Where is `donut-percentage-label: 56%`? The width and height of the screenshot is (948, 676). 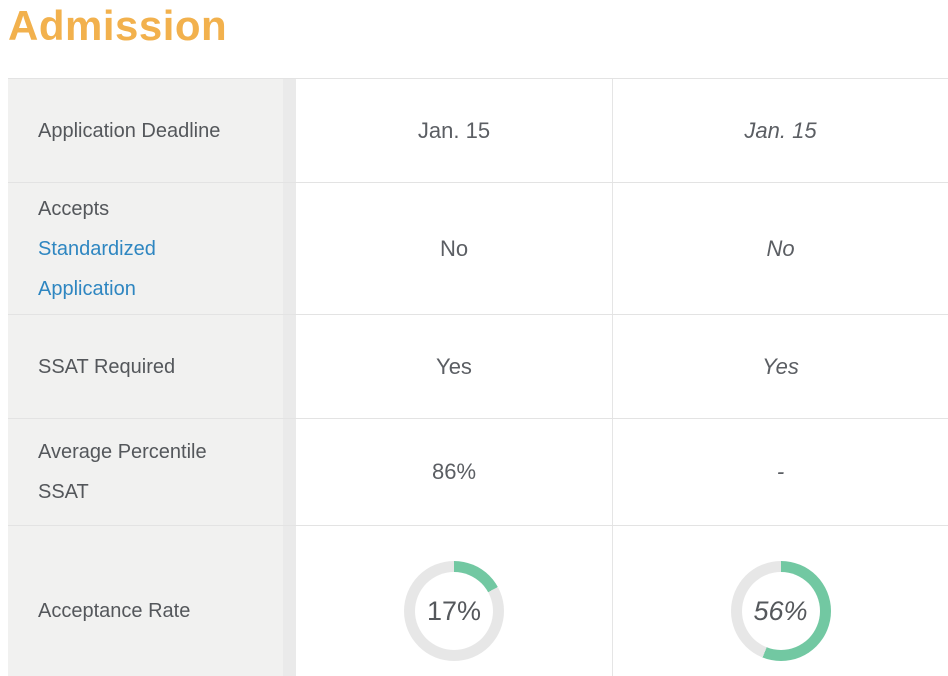
donut-percentage-label: 56% is located at coordinates (780, 610).